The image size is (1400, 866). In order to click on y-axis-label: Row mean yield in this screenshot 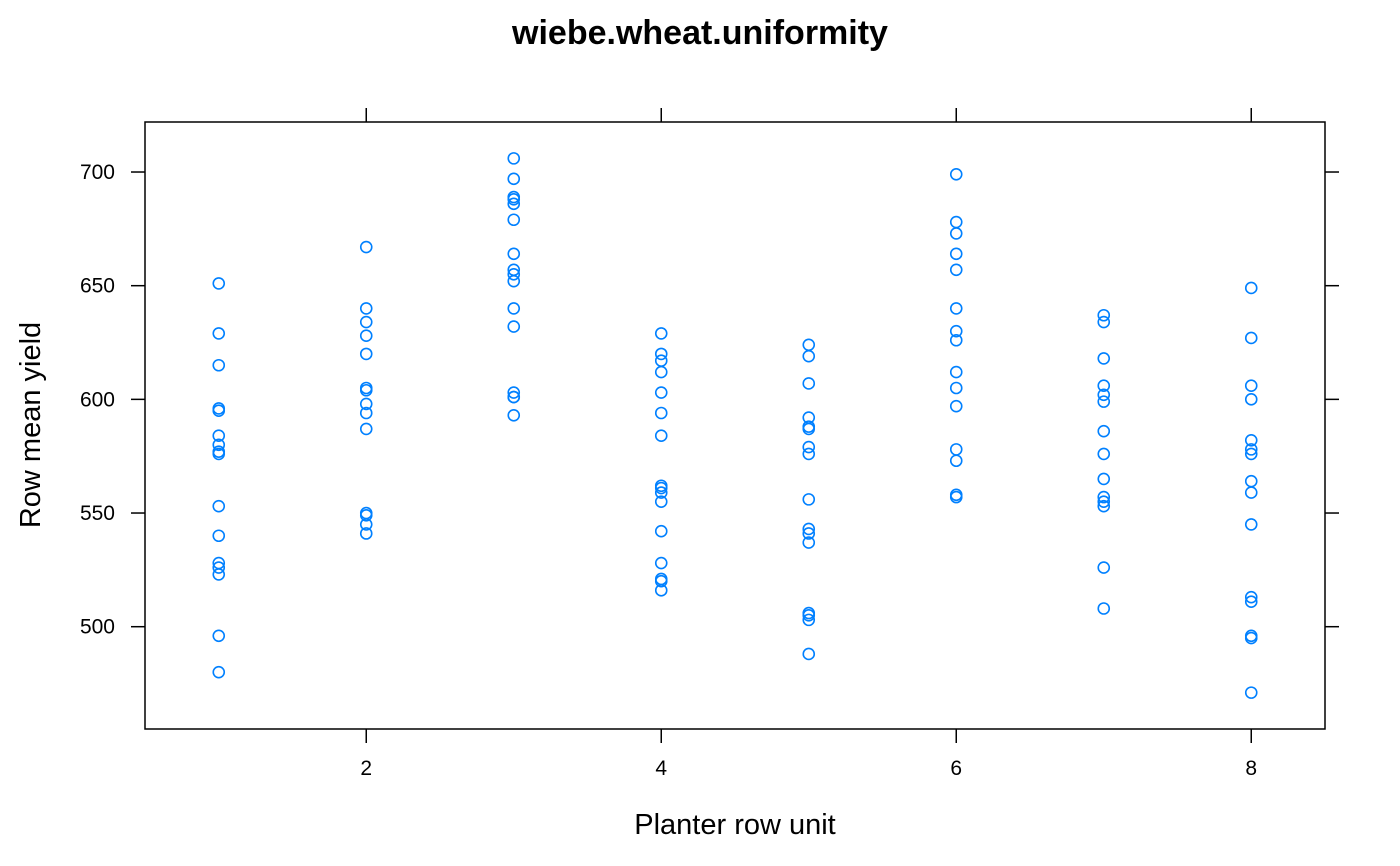, I will do `click(31, 425)`.